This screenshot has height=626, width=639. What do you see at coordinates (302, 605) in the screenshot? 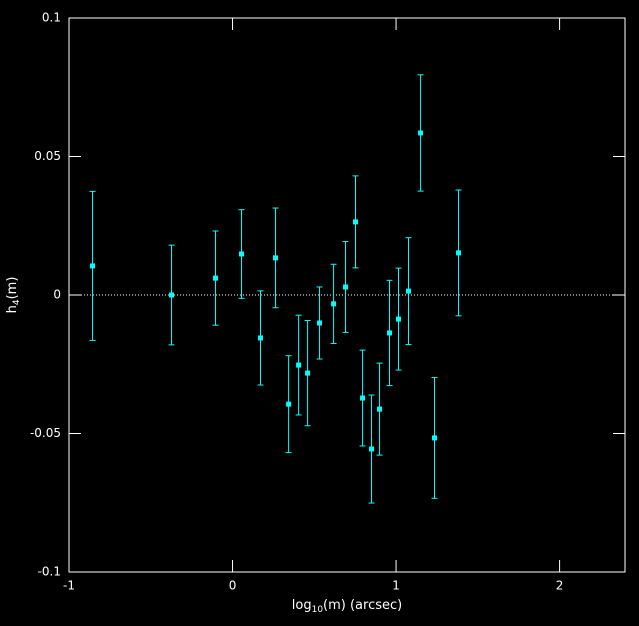
I see `x-label-part: log` at bounding box center [302, 605].